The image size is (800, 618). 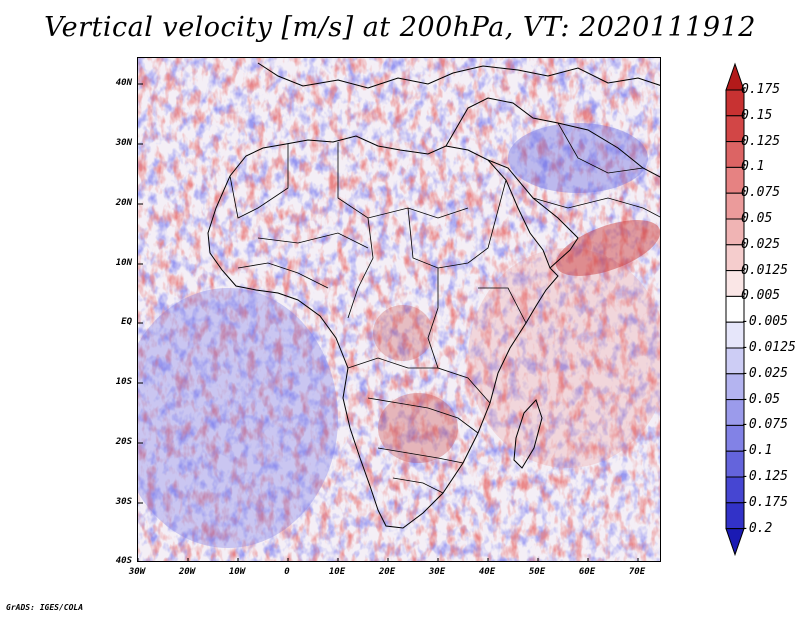 What do you see at coordinates (123, 263) in the screenshot?
I see `lat-label: 10N` at bounding box center [123, 263].